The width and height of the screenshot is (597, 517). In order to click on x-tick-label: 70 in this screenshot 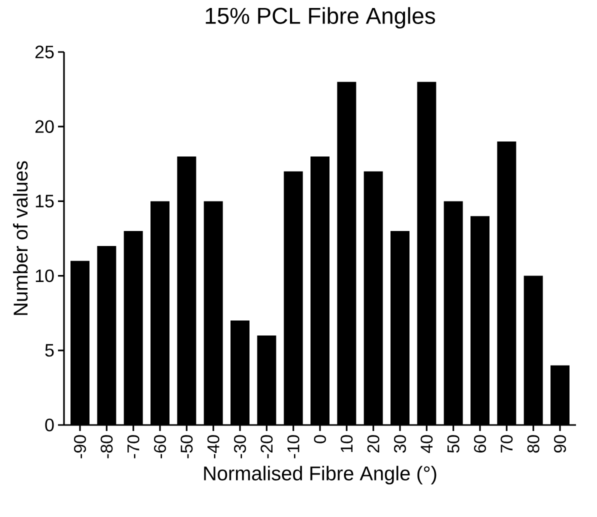, I will do `click(506, 443)`.